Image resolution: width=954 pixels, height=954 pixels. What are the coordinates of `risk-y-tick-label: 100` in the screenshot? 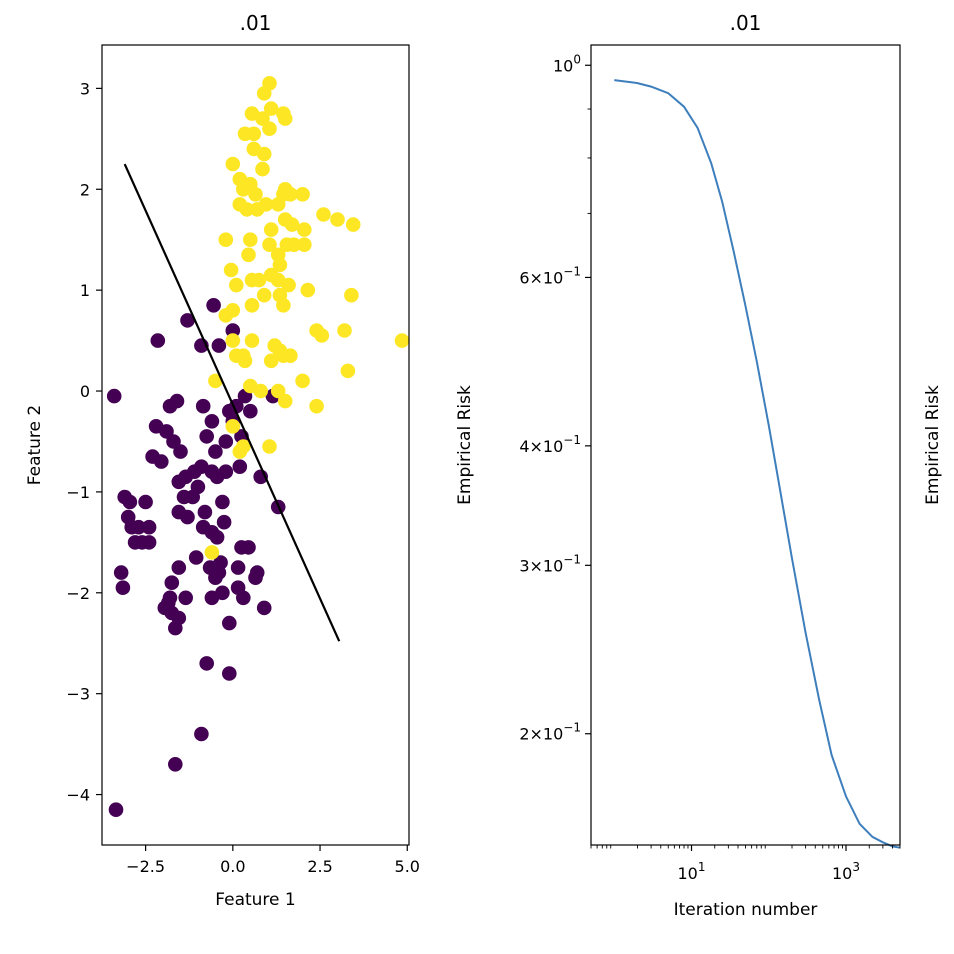 It's located at (567, 63).